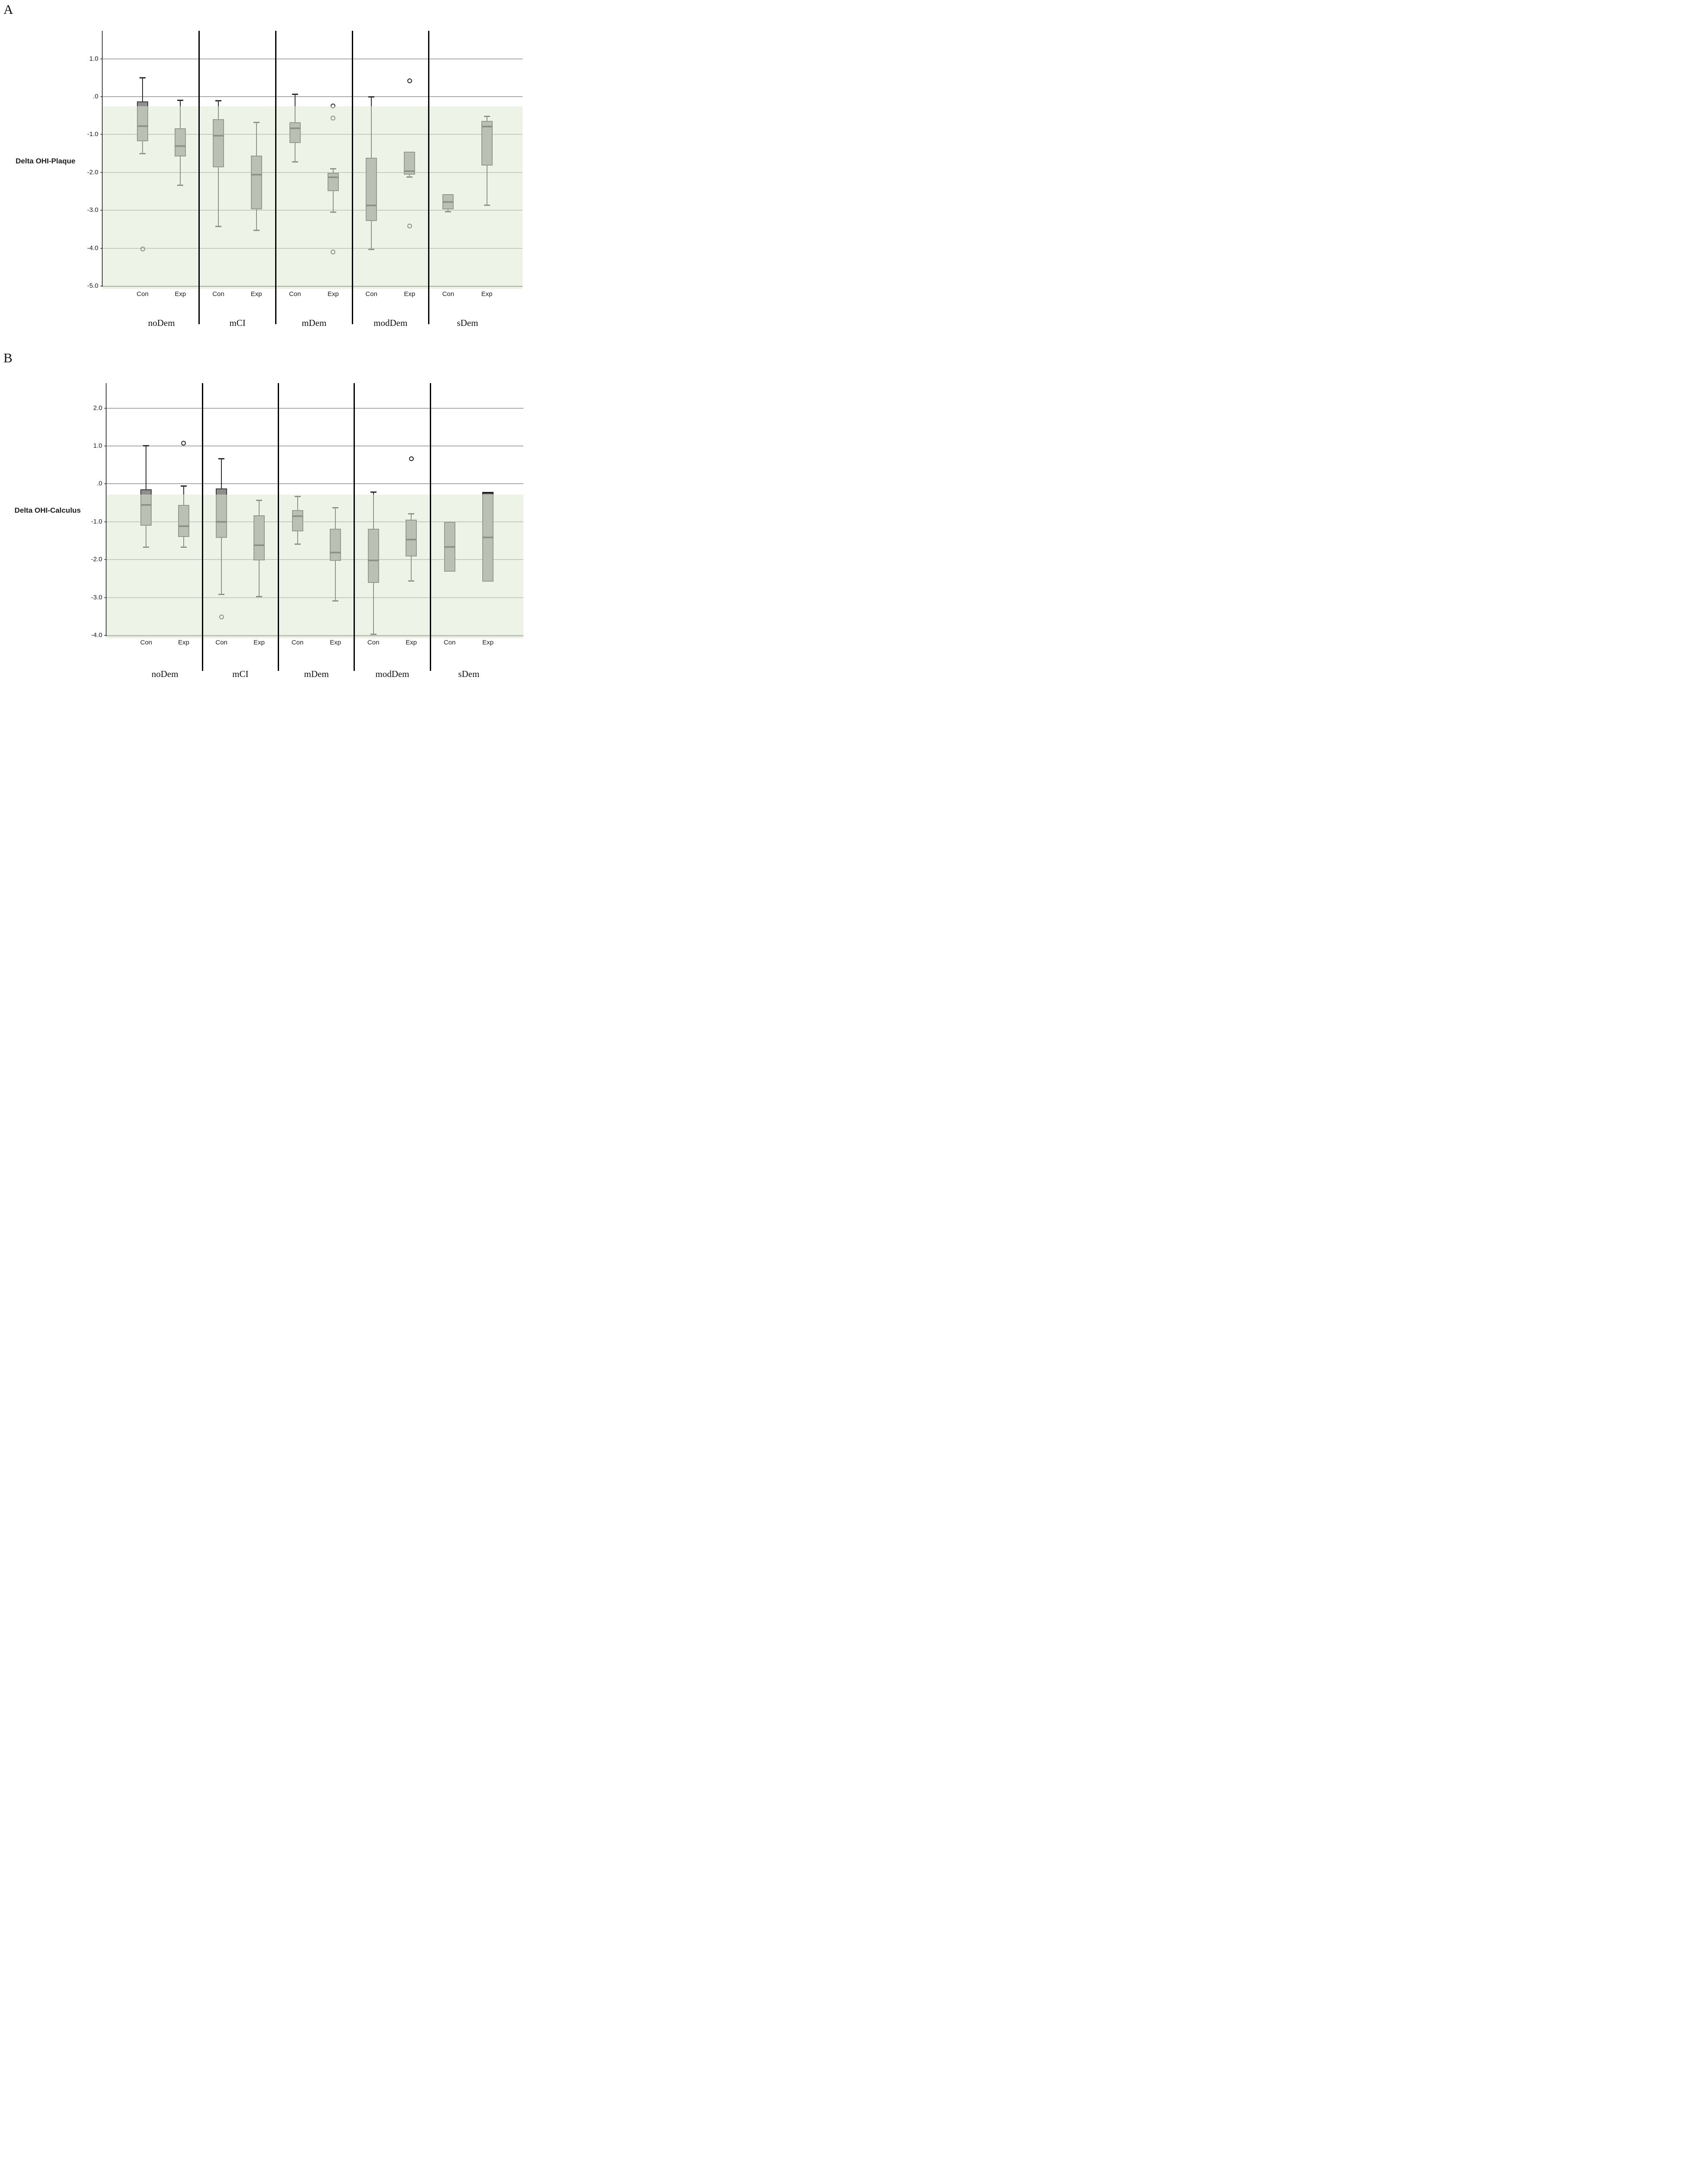 The width and height of the screenshot is (1708, 2167). What do you see at coordinates (487, 143) in the screenshot?
I see `box-sdem-exp` at bounding box center [487, 143].